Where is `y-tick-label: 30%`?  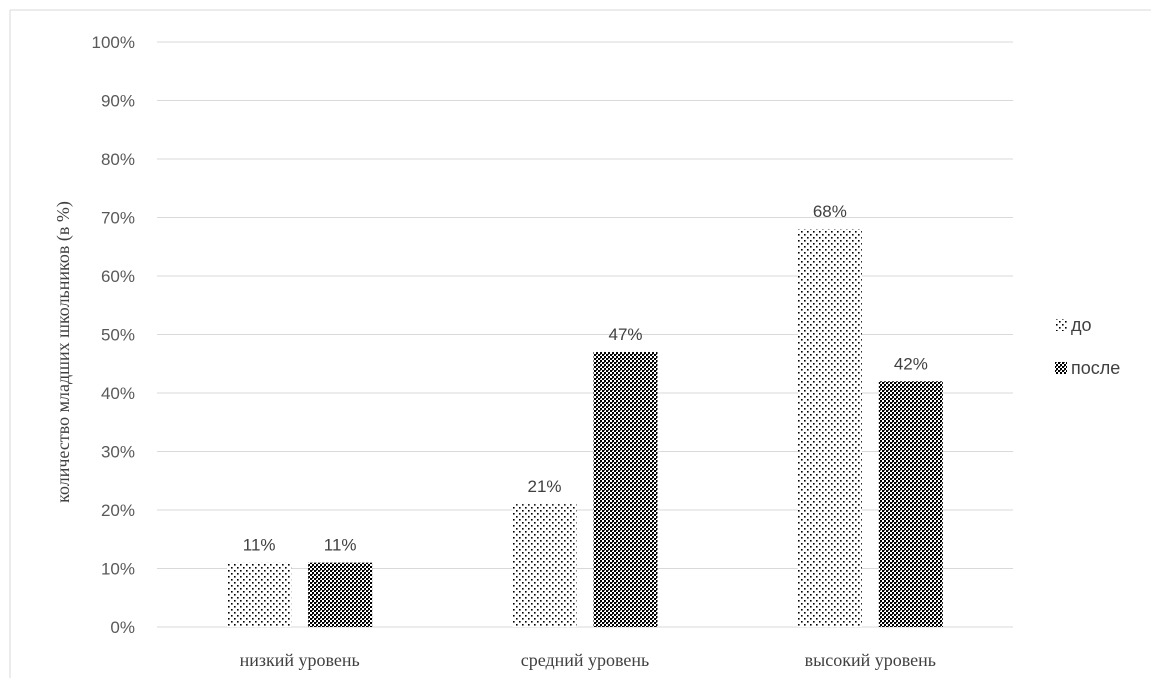 y-tick-label: 30% is located at coordinates (118, 452).